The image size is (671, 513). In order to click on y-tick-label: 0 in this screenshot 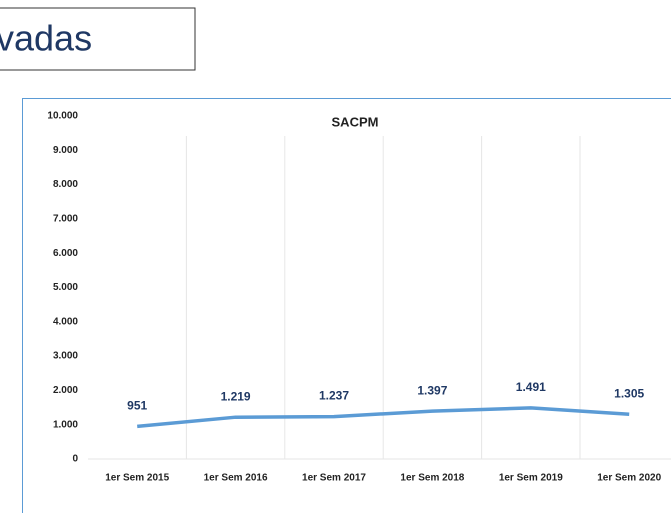, I will do `click(75, 459)`.